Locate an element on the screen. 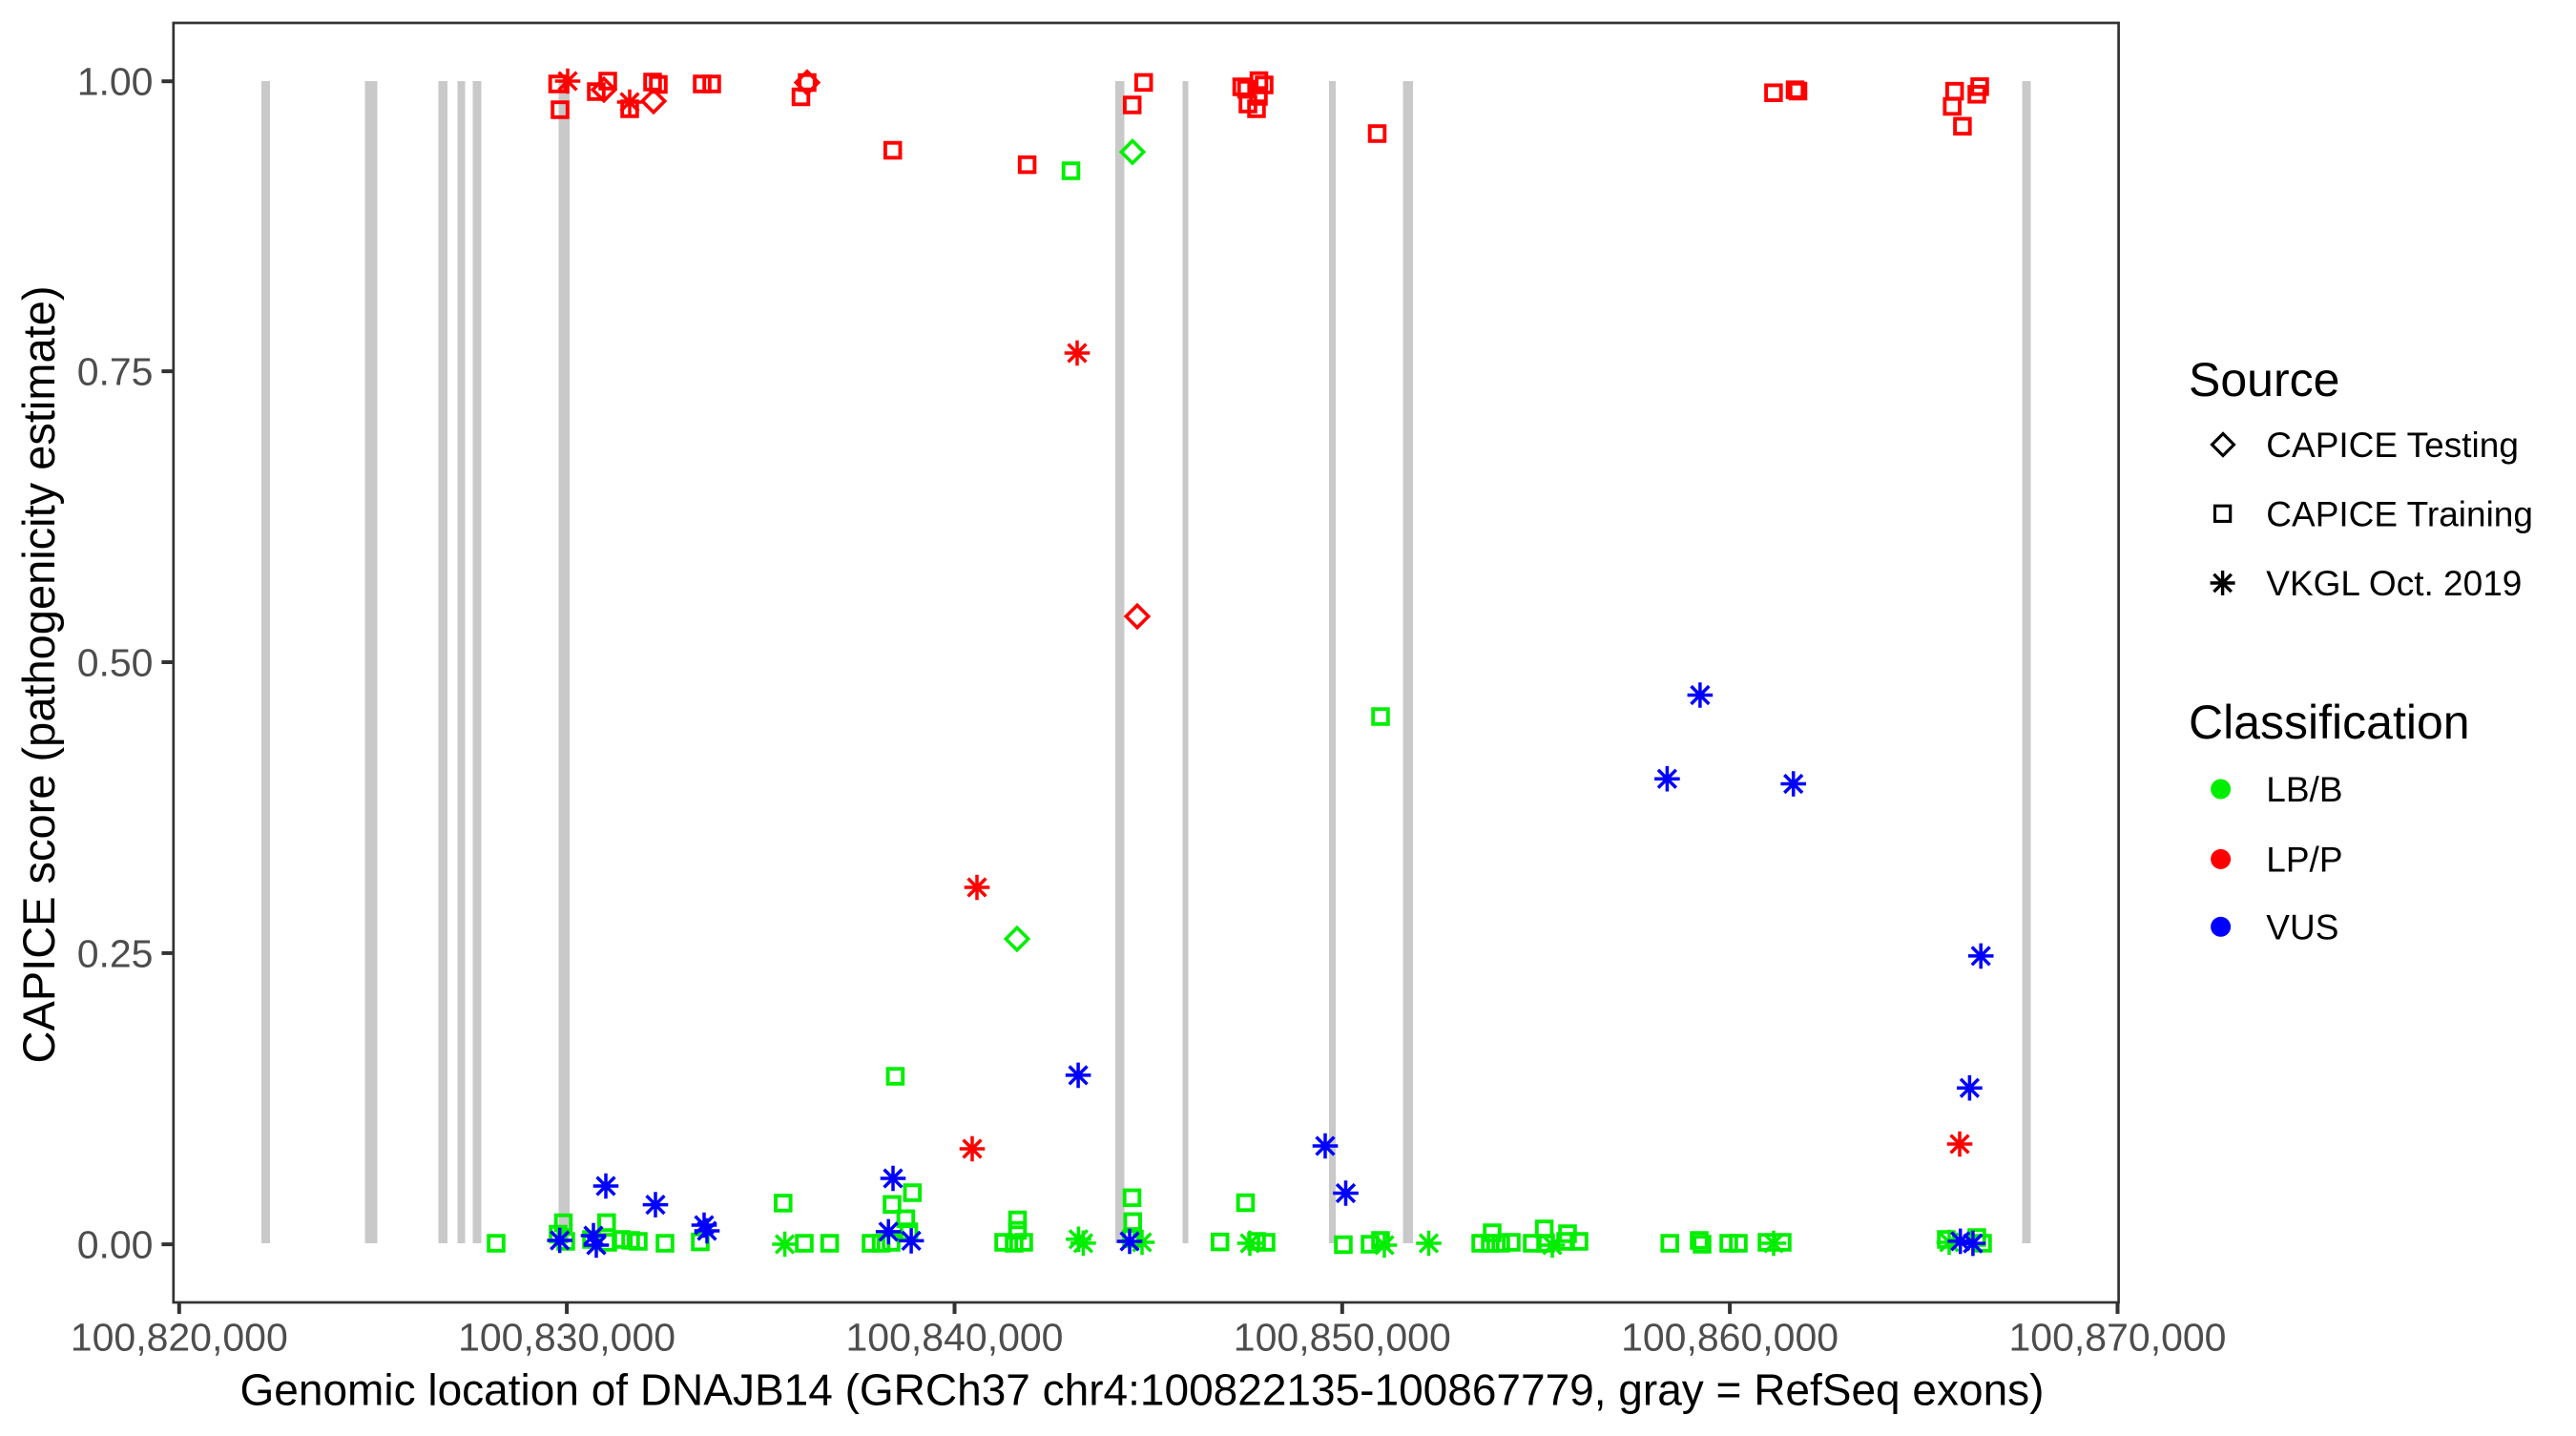  svg-text: 0.25 is located at coordinates (115, 953).